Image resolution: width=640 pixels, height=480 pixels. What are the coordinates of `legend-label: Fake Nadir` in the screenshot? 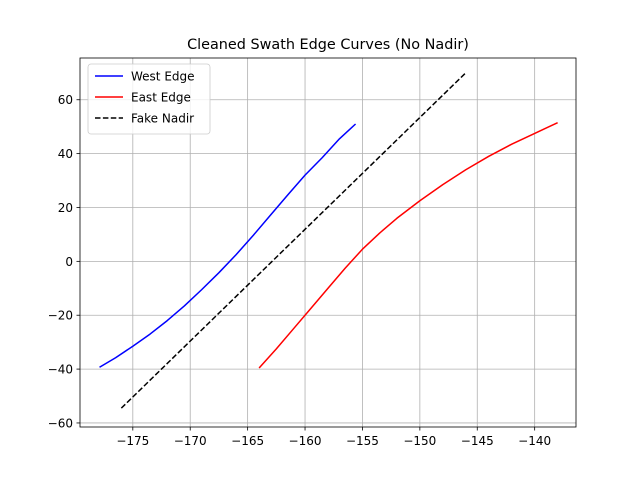 It's located at (162, 119).